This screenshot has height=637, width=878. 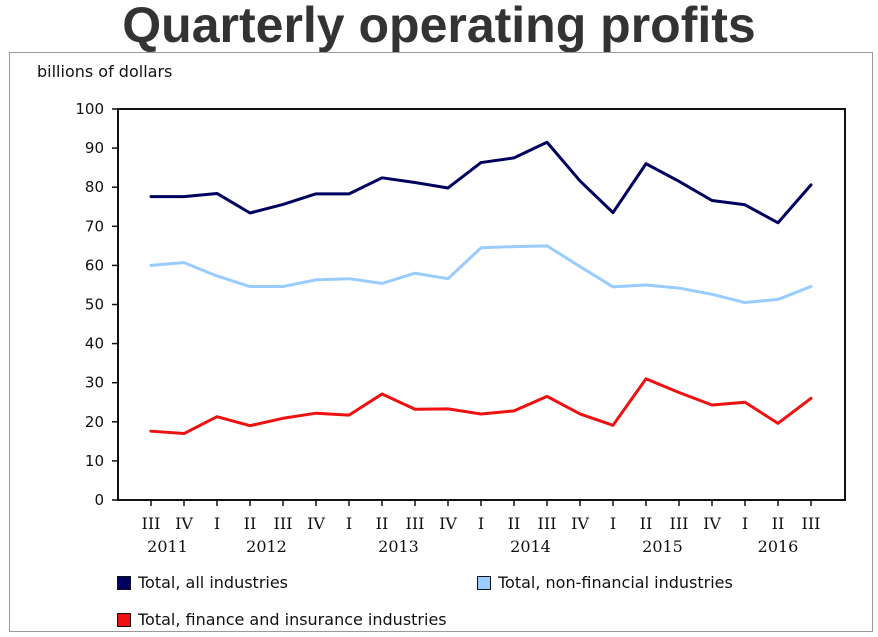 I want to click on y-tick-label: 80, so click(x=94, y=187).